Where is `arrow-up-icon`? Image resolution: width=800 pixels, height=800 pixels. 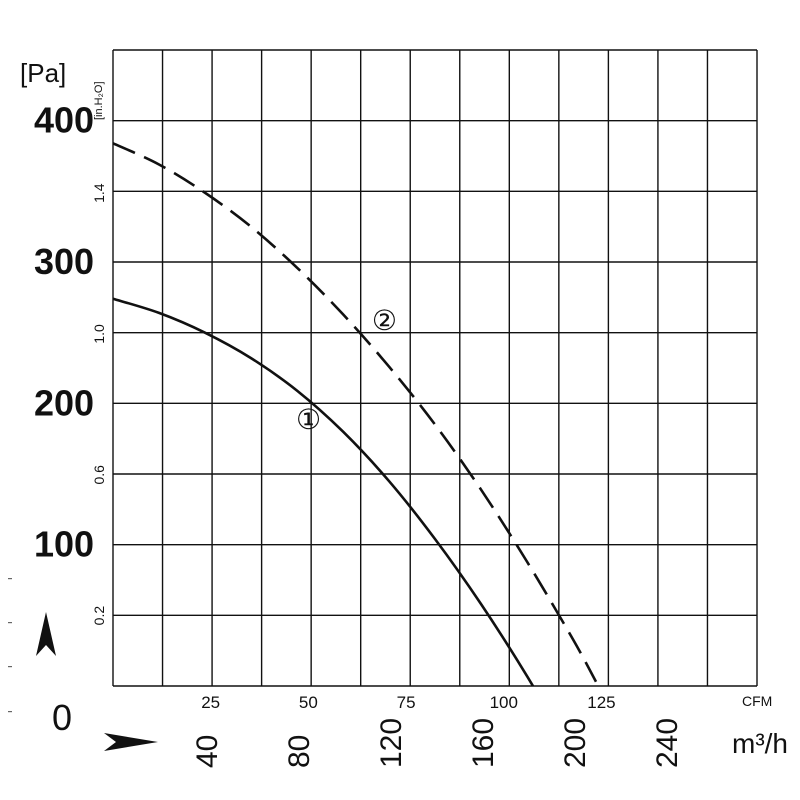 arrow-up-icon is located at coordinates (46, 634).